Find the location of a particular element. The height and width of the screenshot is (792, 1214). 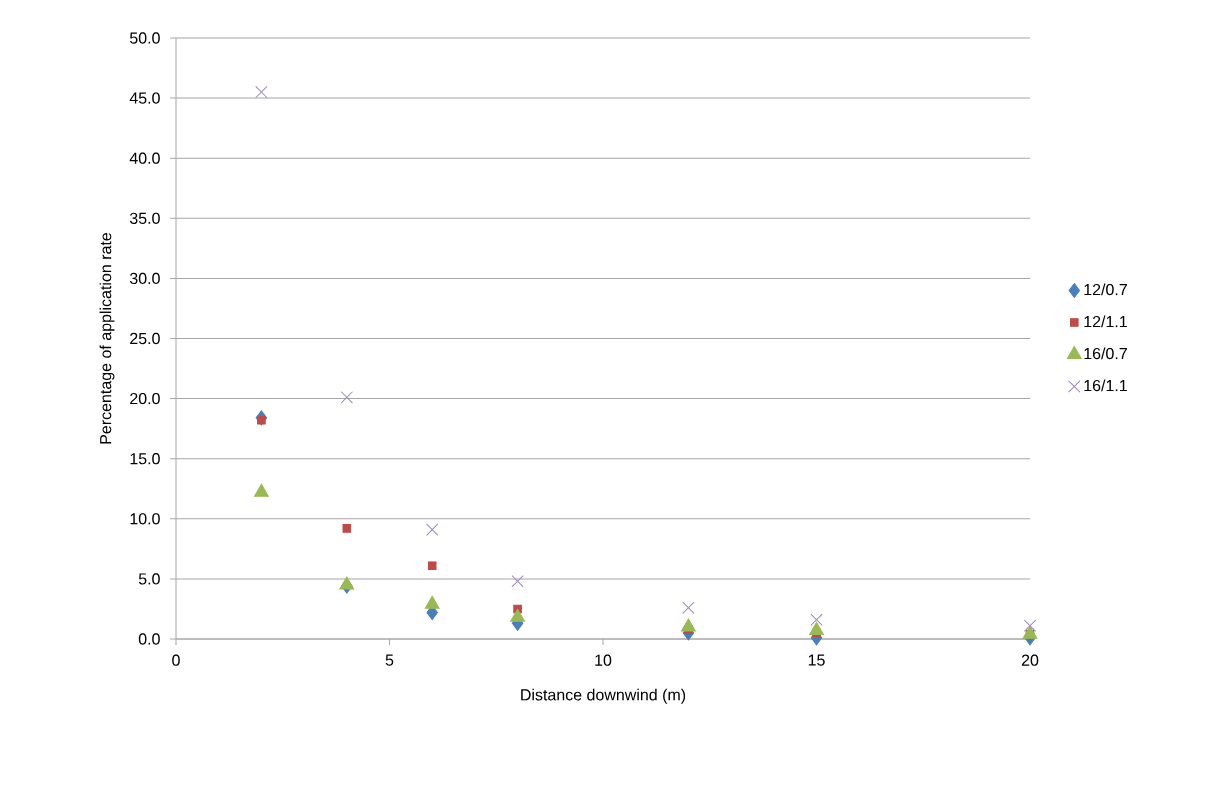

y-tick-label: 10.0 is located at coordinates (145, 519).